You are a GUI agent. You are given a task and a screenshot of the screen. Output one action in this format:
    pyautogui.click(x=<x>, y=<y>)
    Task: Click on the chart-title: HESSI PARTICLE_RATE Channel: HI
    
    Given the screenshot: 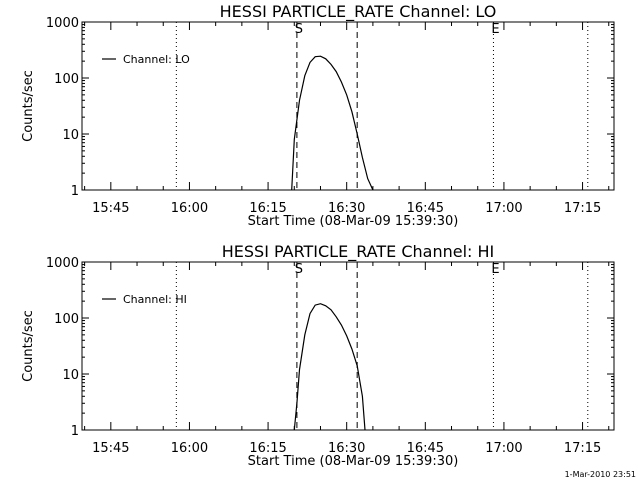 What is the action you would take?
    pyautogui.click(x=358, y=252)
    